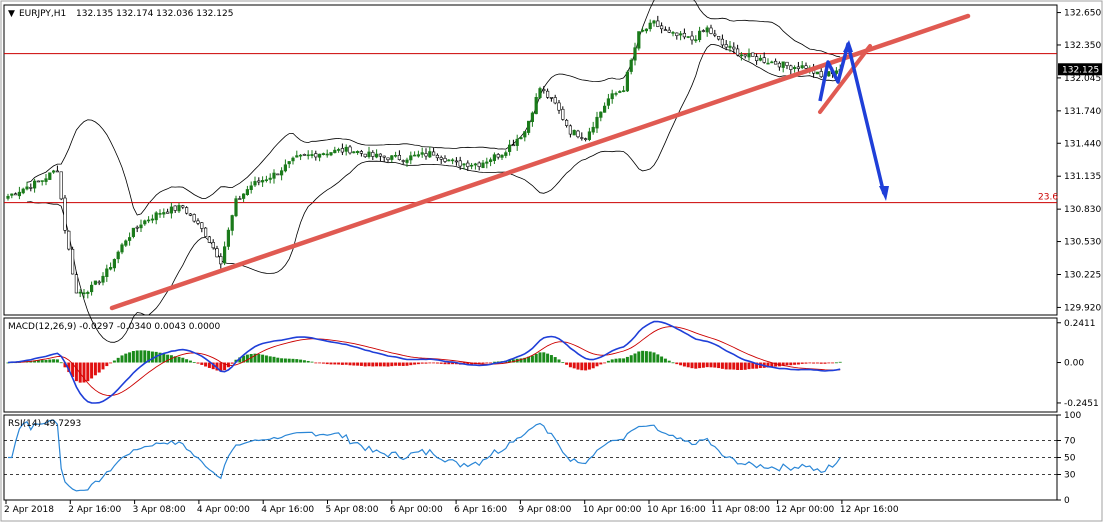  I want to click on time-axis-label: 9 Apr 08:00, so click(544, 510).